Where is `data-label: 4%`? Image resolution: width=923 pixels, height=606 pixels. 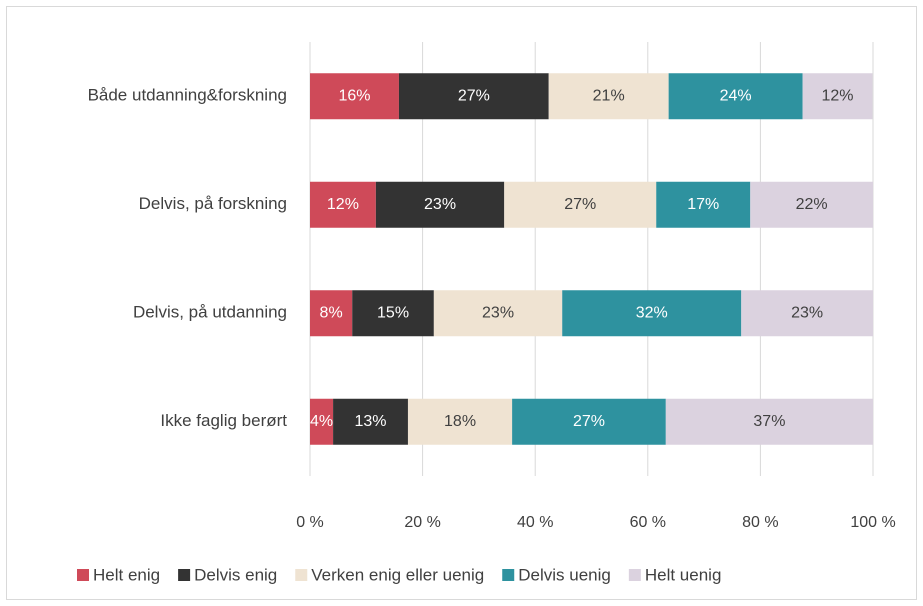 data-label: 4% is located at coordinates (321, 421).